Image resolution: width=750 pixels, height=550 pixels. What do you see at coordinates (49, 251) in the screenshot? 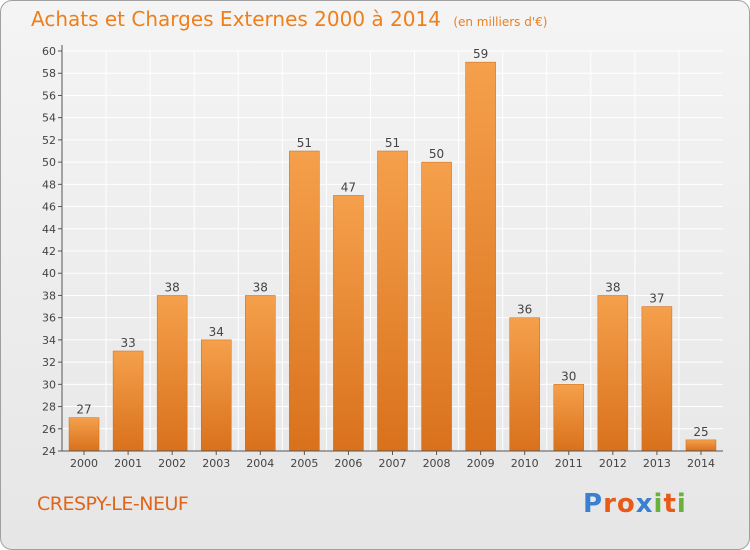
I see `y-tick-label: 42` at bounding box center [49, 251].